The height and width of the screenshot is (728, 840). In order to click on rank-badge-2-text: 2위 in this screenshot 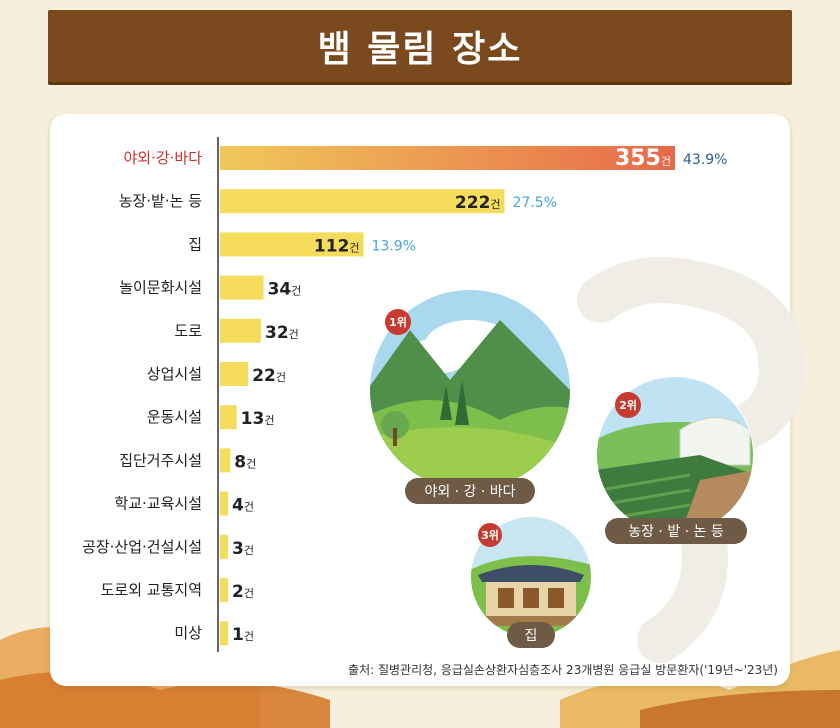, I will do `click(628, 405)`.